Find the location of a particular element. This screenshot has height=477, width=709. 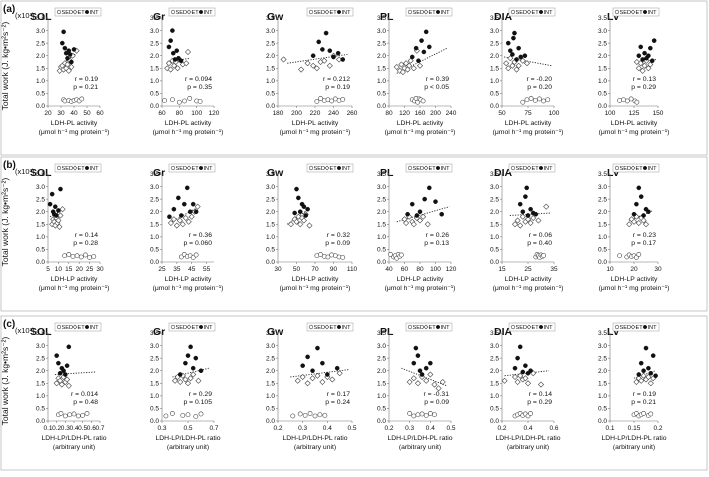

x-tick-label: 0.5 is located at coordinates (187, 428).